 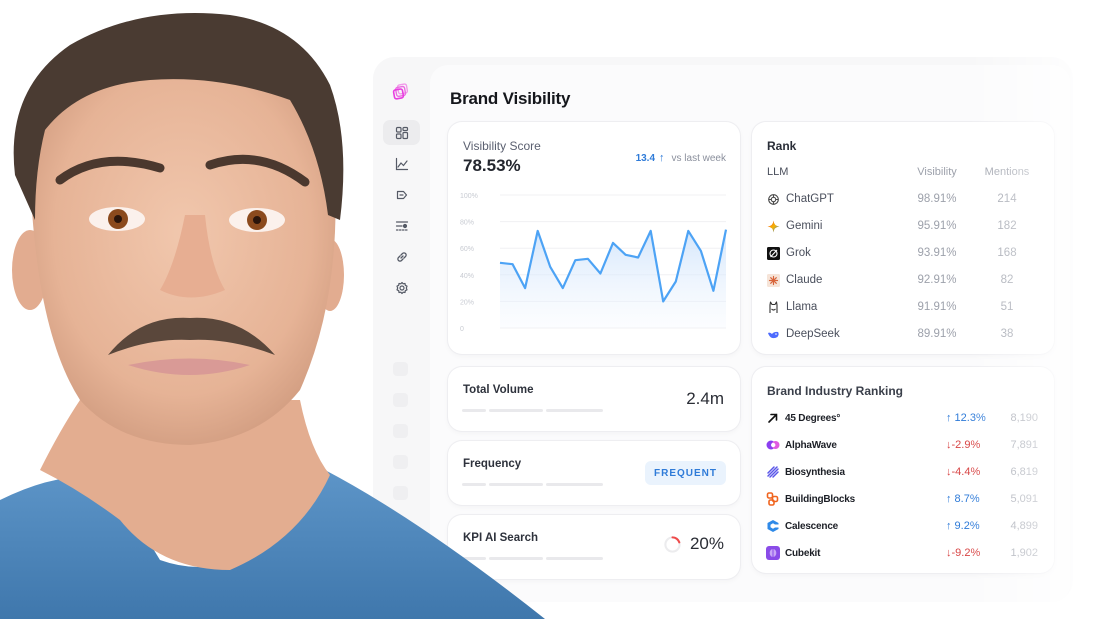 What do you see at coordinates (773, 280) in the screenshot?
I see `claude-icon` at bounding box center [773, 280].